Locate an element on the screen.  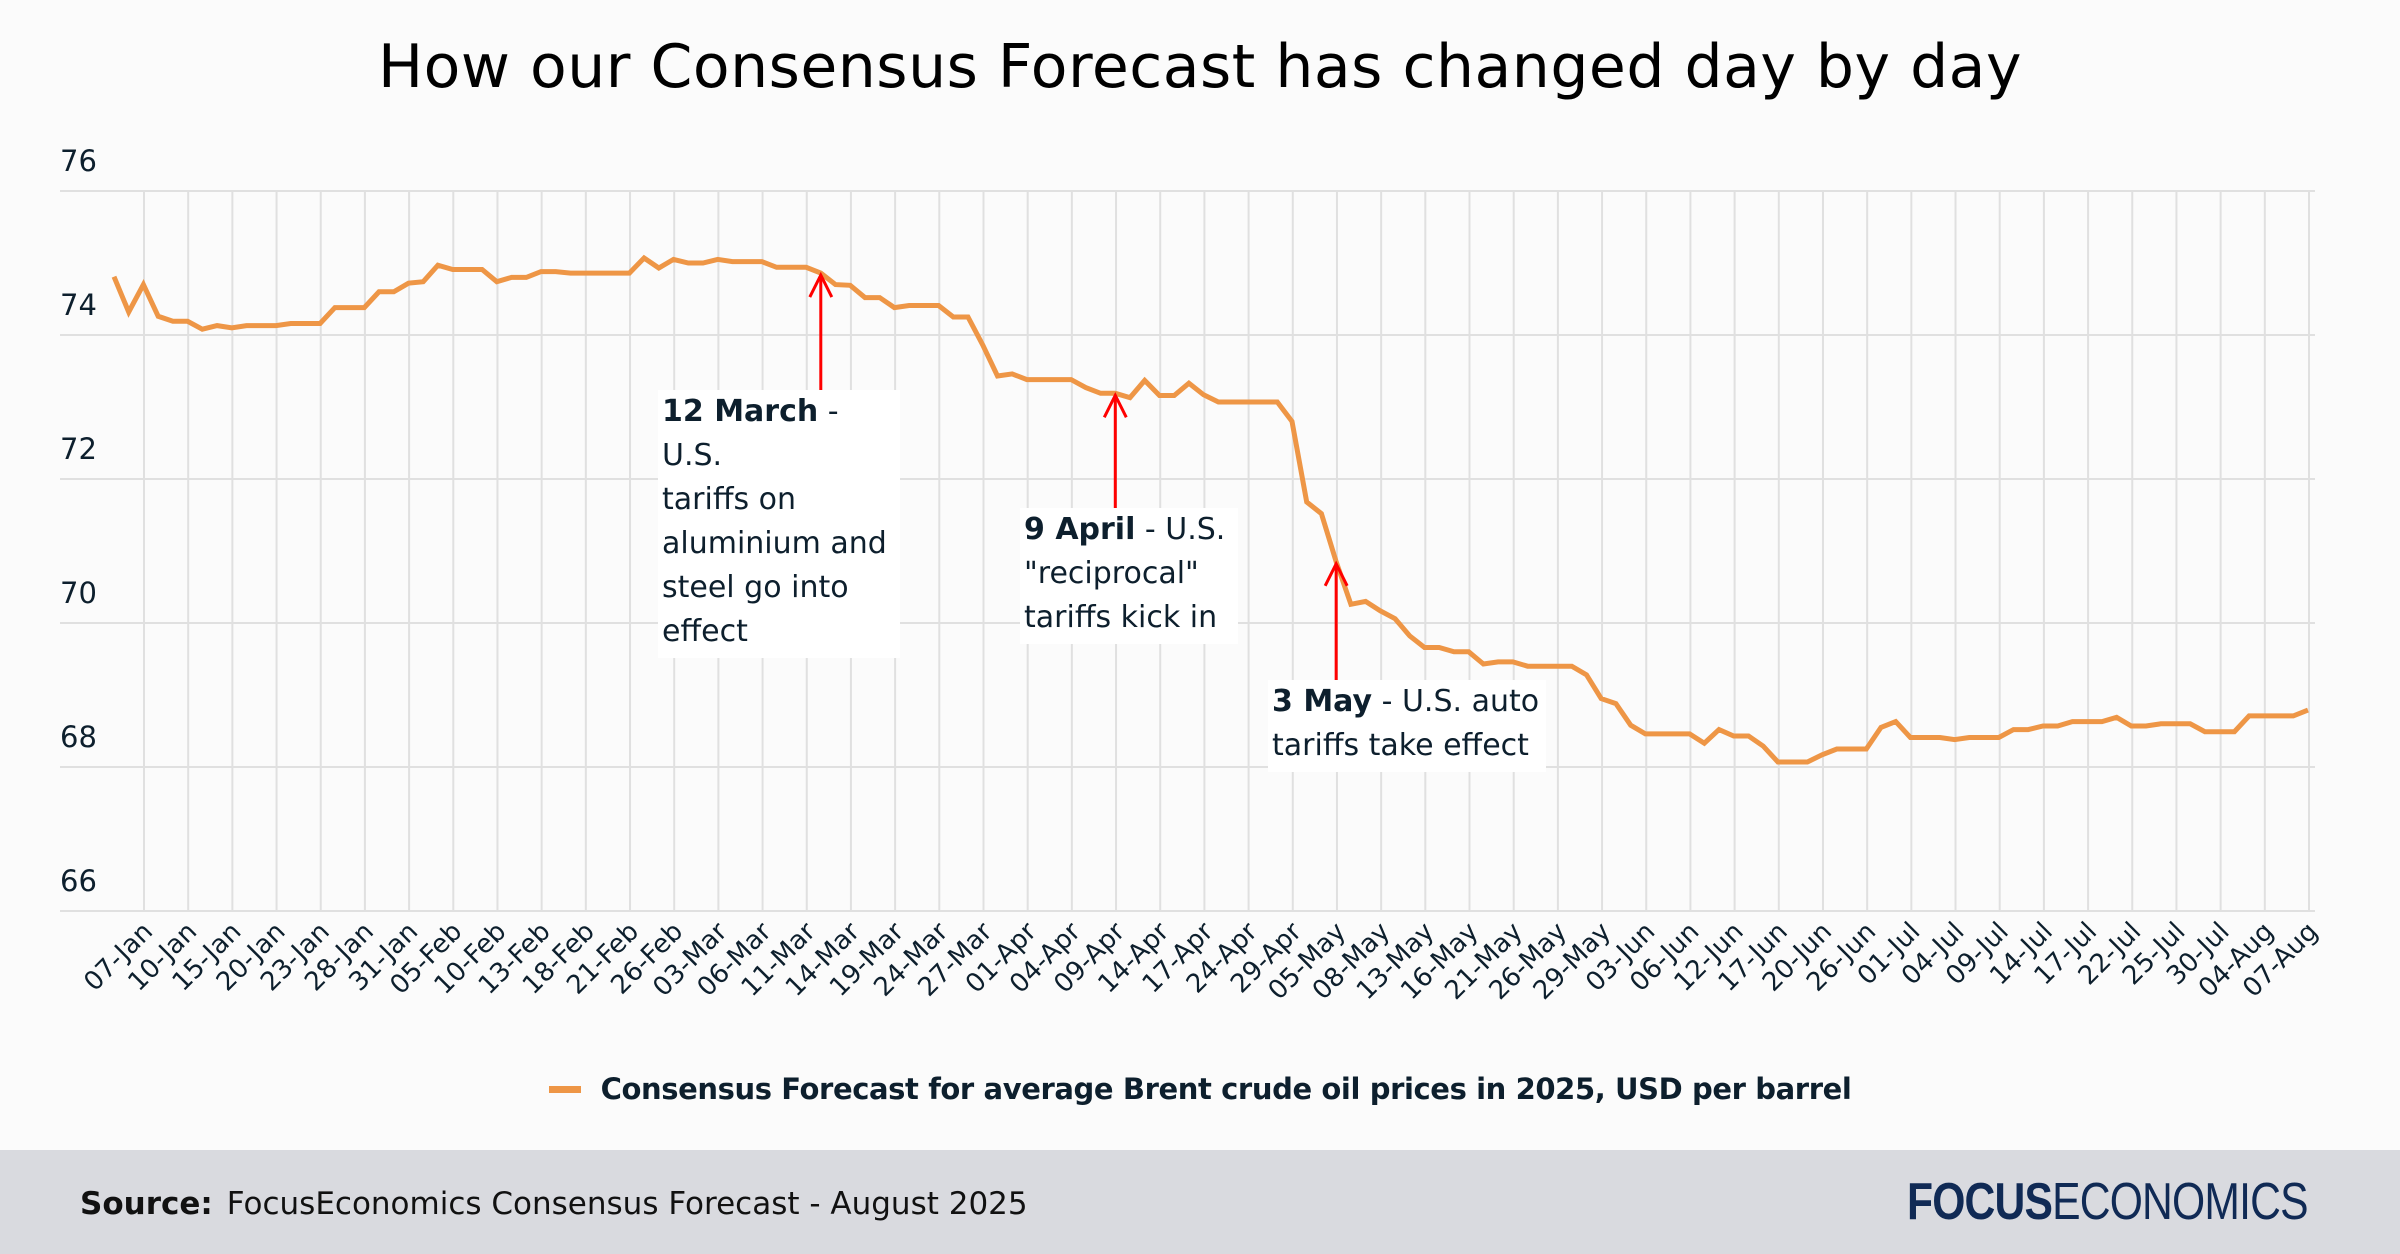
y-tick-label: 70 is located at coordinates (78, 593).